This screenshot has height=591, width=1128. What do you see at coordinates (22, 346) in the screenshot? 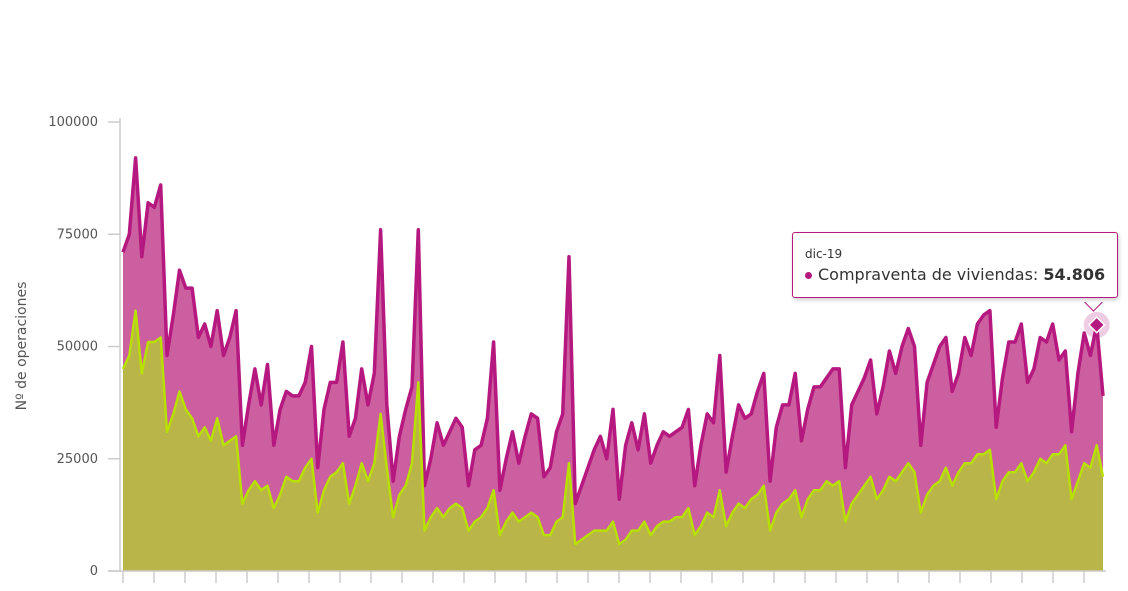
I see `y-axis-label: Nº de operaciones` at bounding box center [22, 346].